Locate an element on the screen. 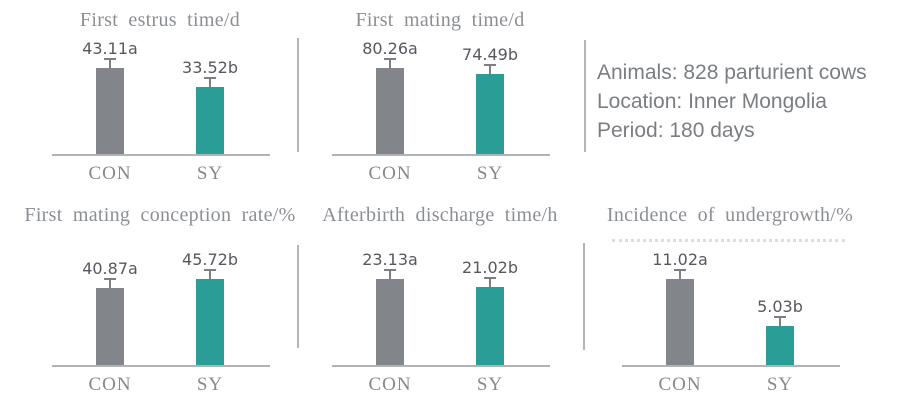  value-label-con: 23.13a is located at coordinates (390, 259).